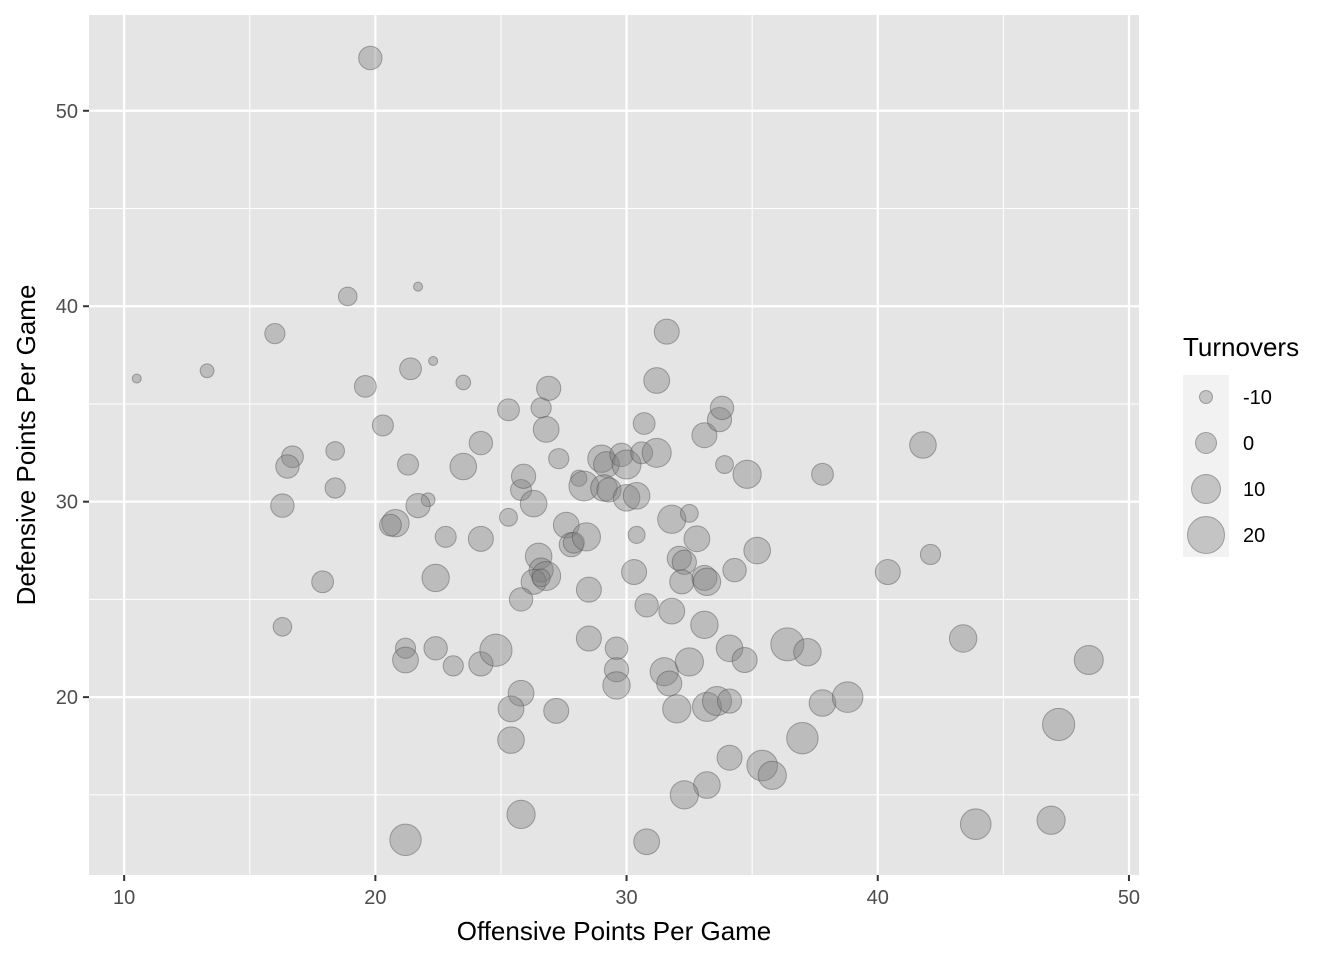 This screenshot has height=960, width=1344. I want to click on legend-keys: -10 0 10 20, so click(1229, 470).